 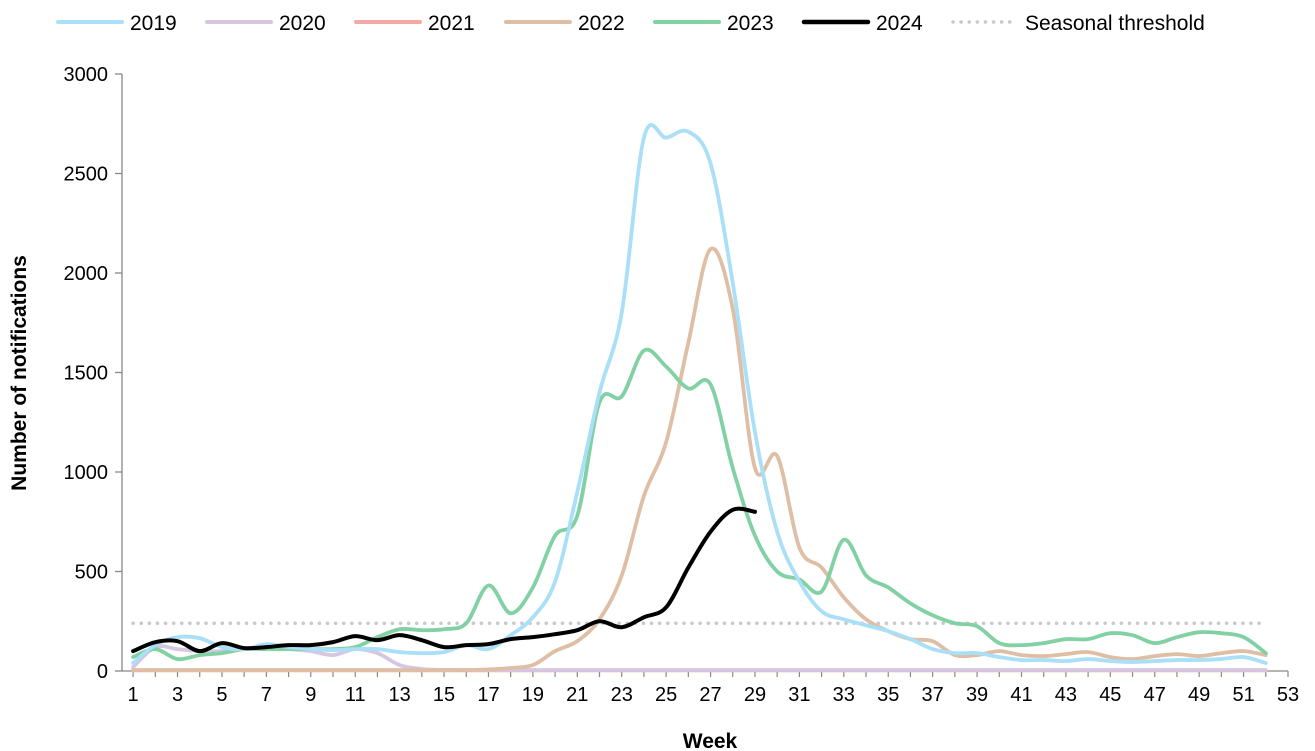 I want to click on x-tick-label: 11, so click(x=355, y=695).